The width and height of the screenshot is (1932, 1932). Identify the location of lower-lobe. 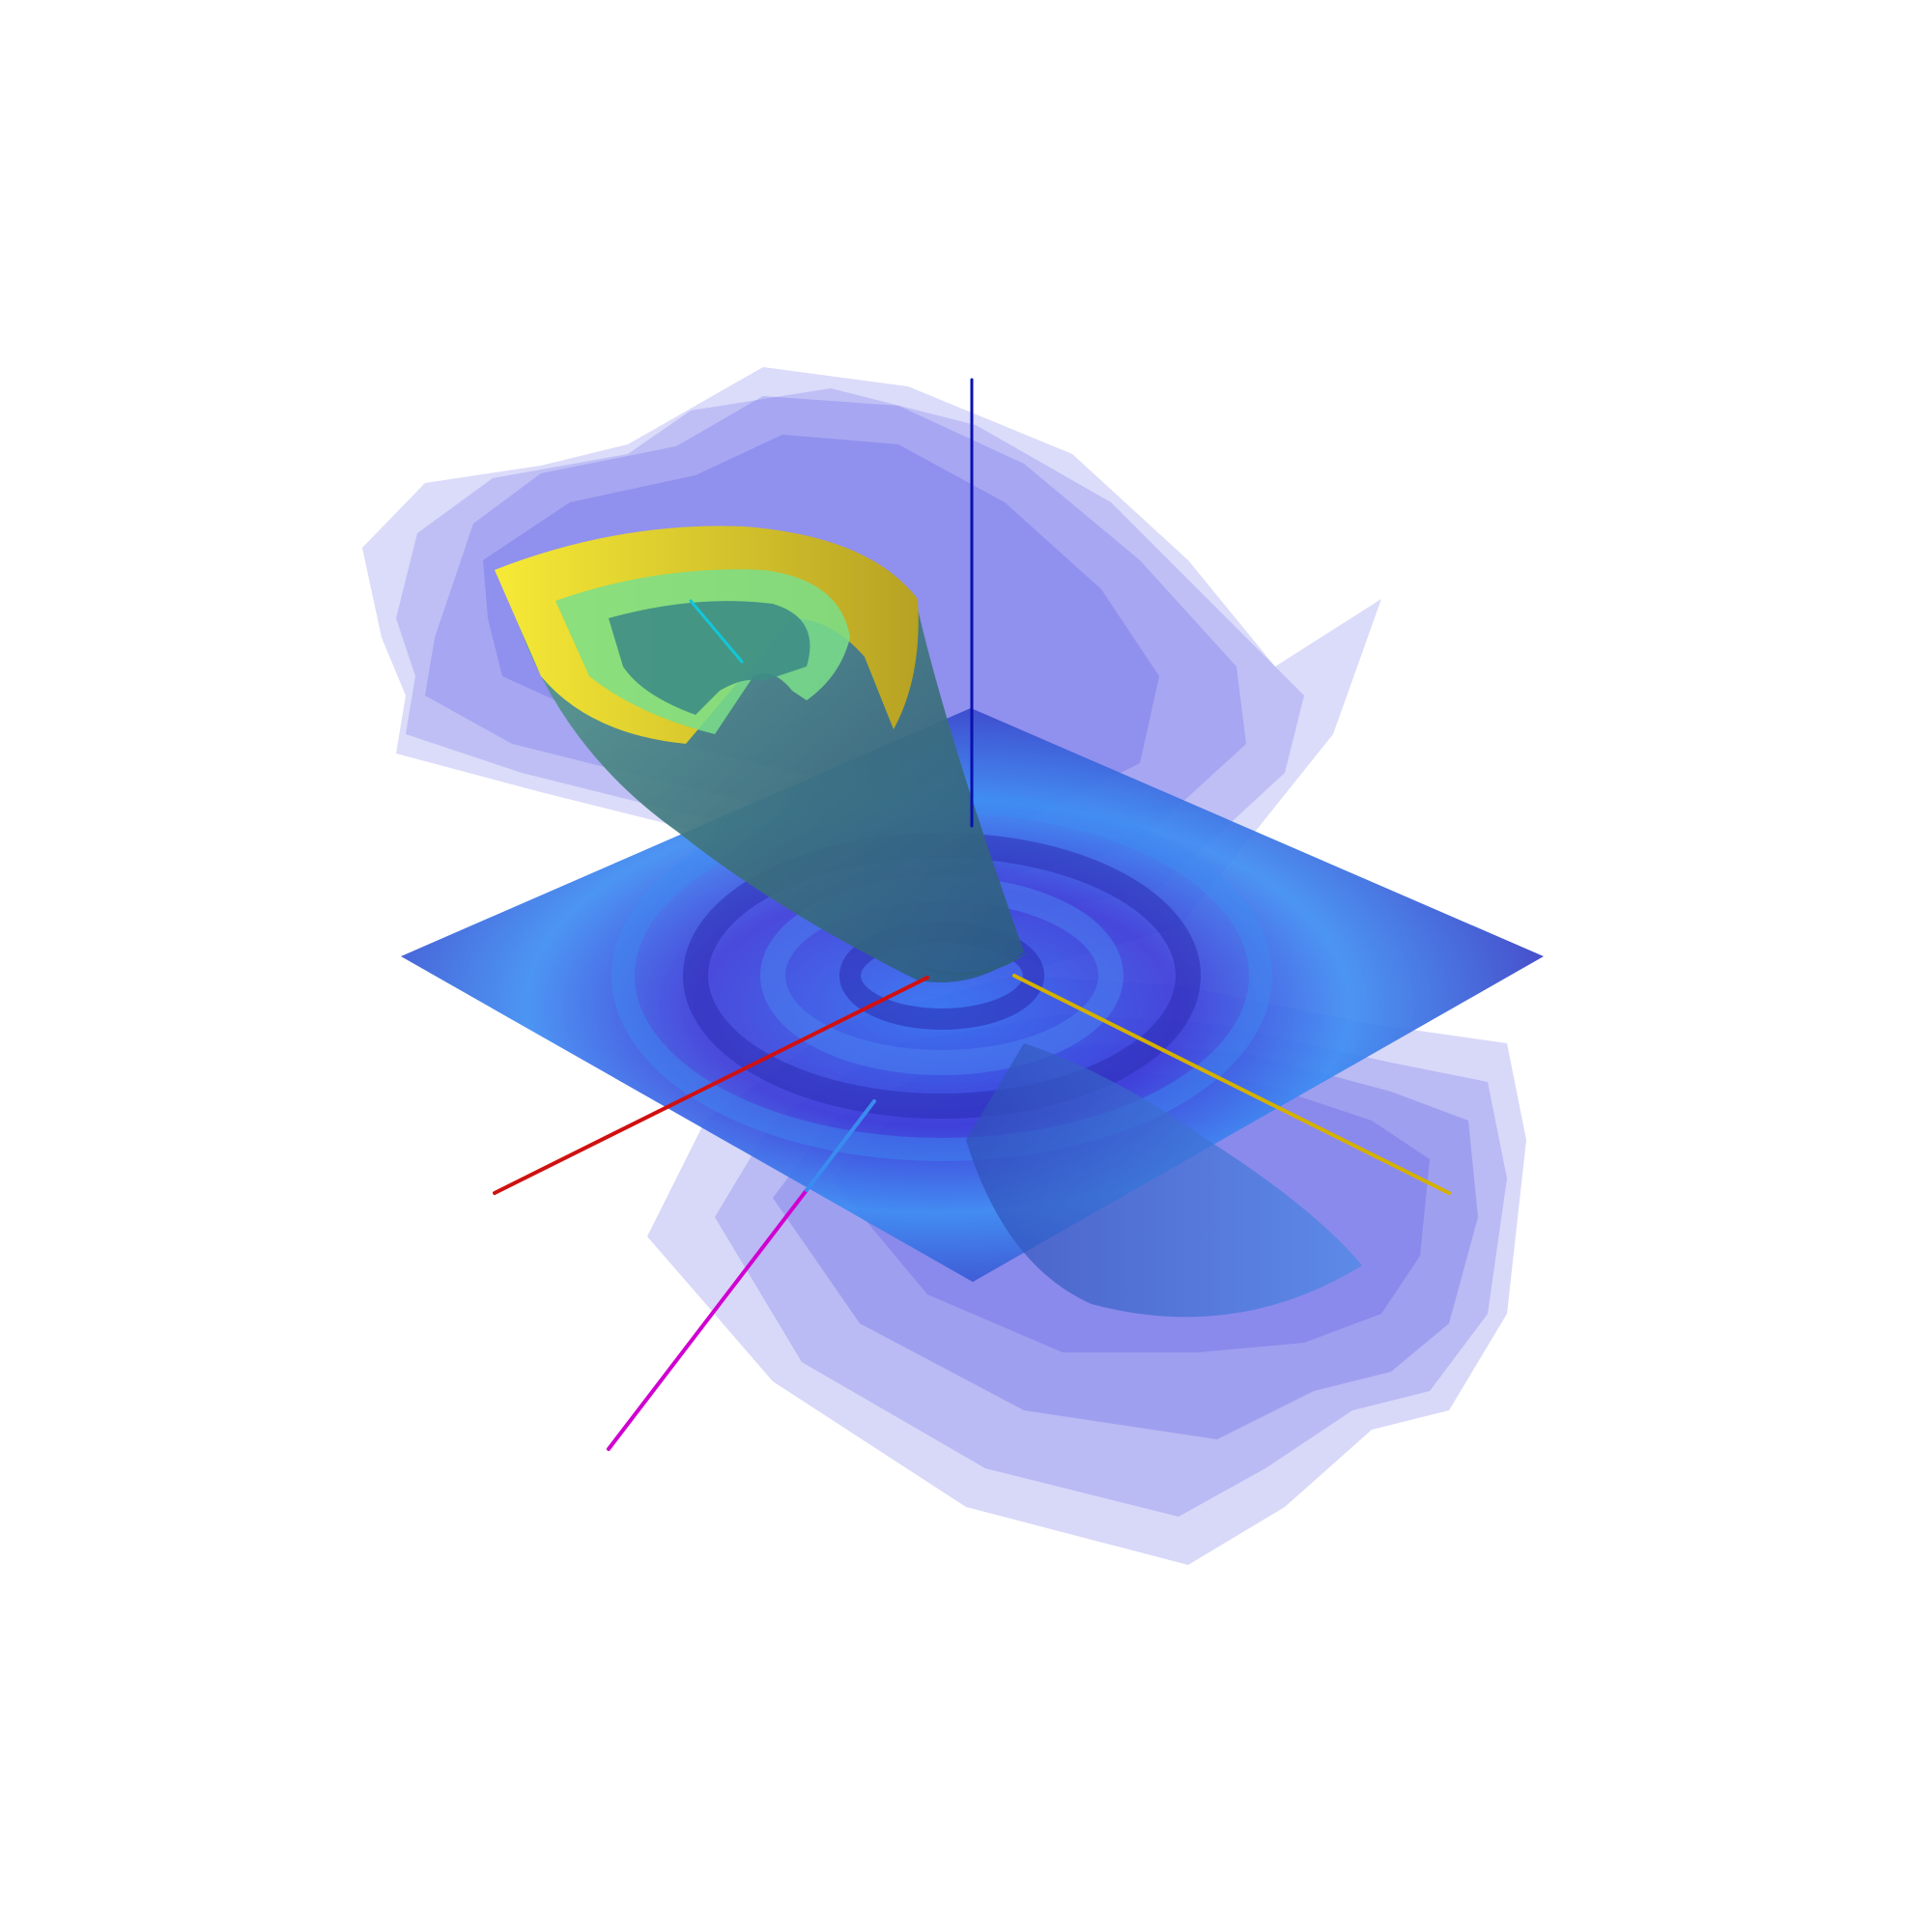
(1164, 1180).